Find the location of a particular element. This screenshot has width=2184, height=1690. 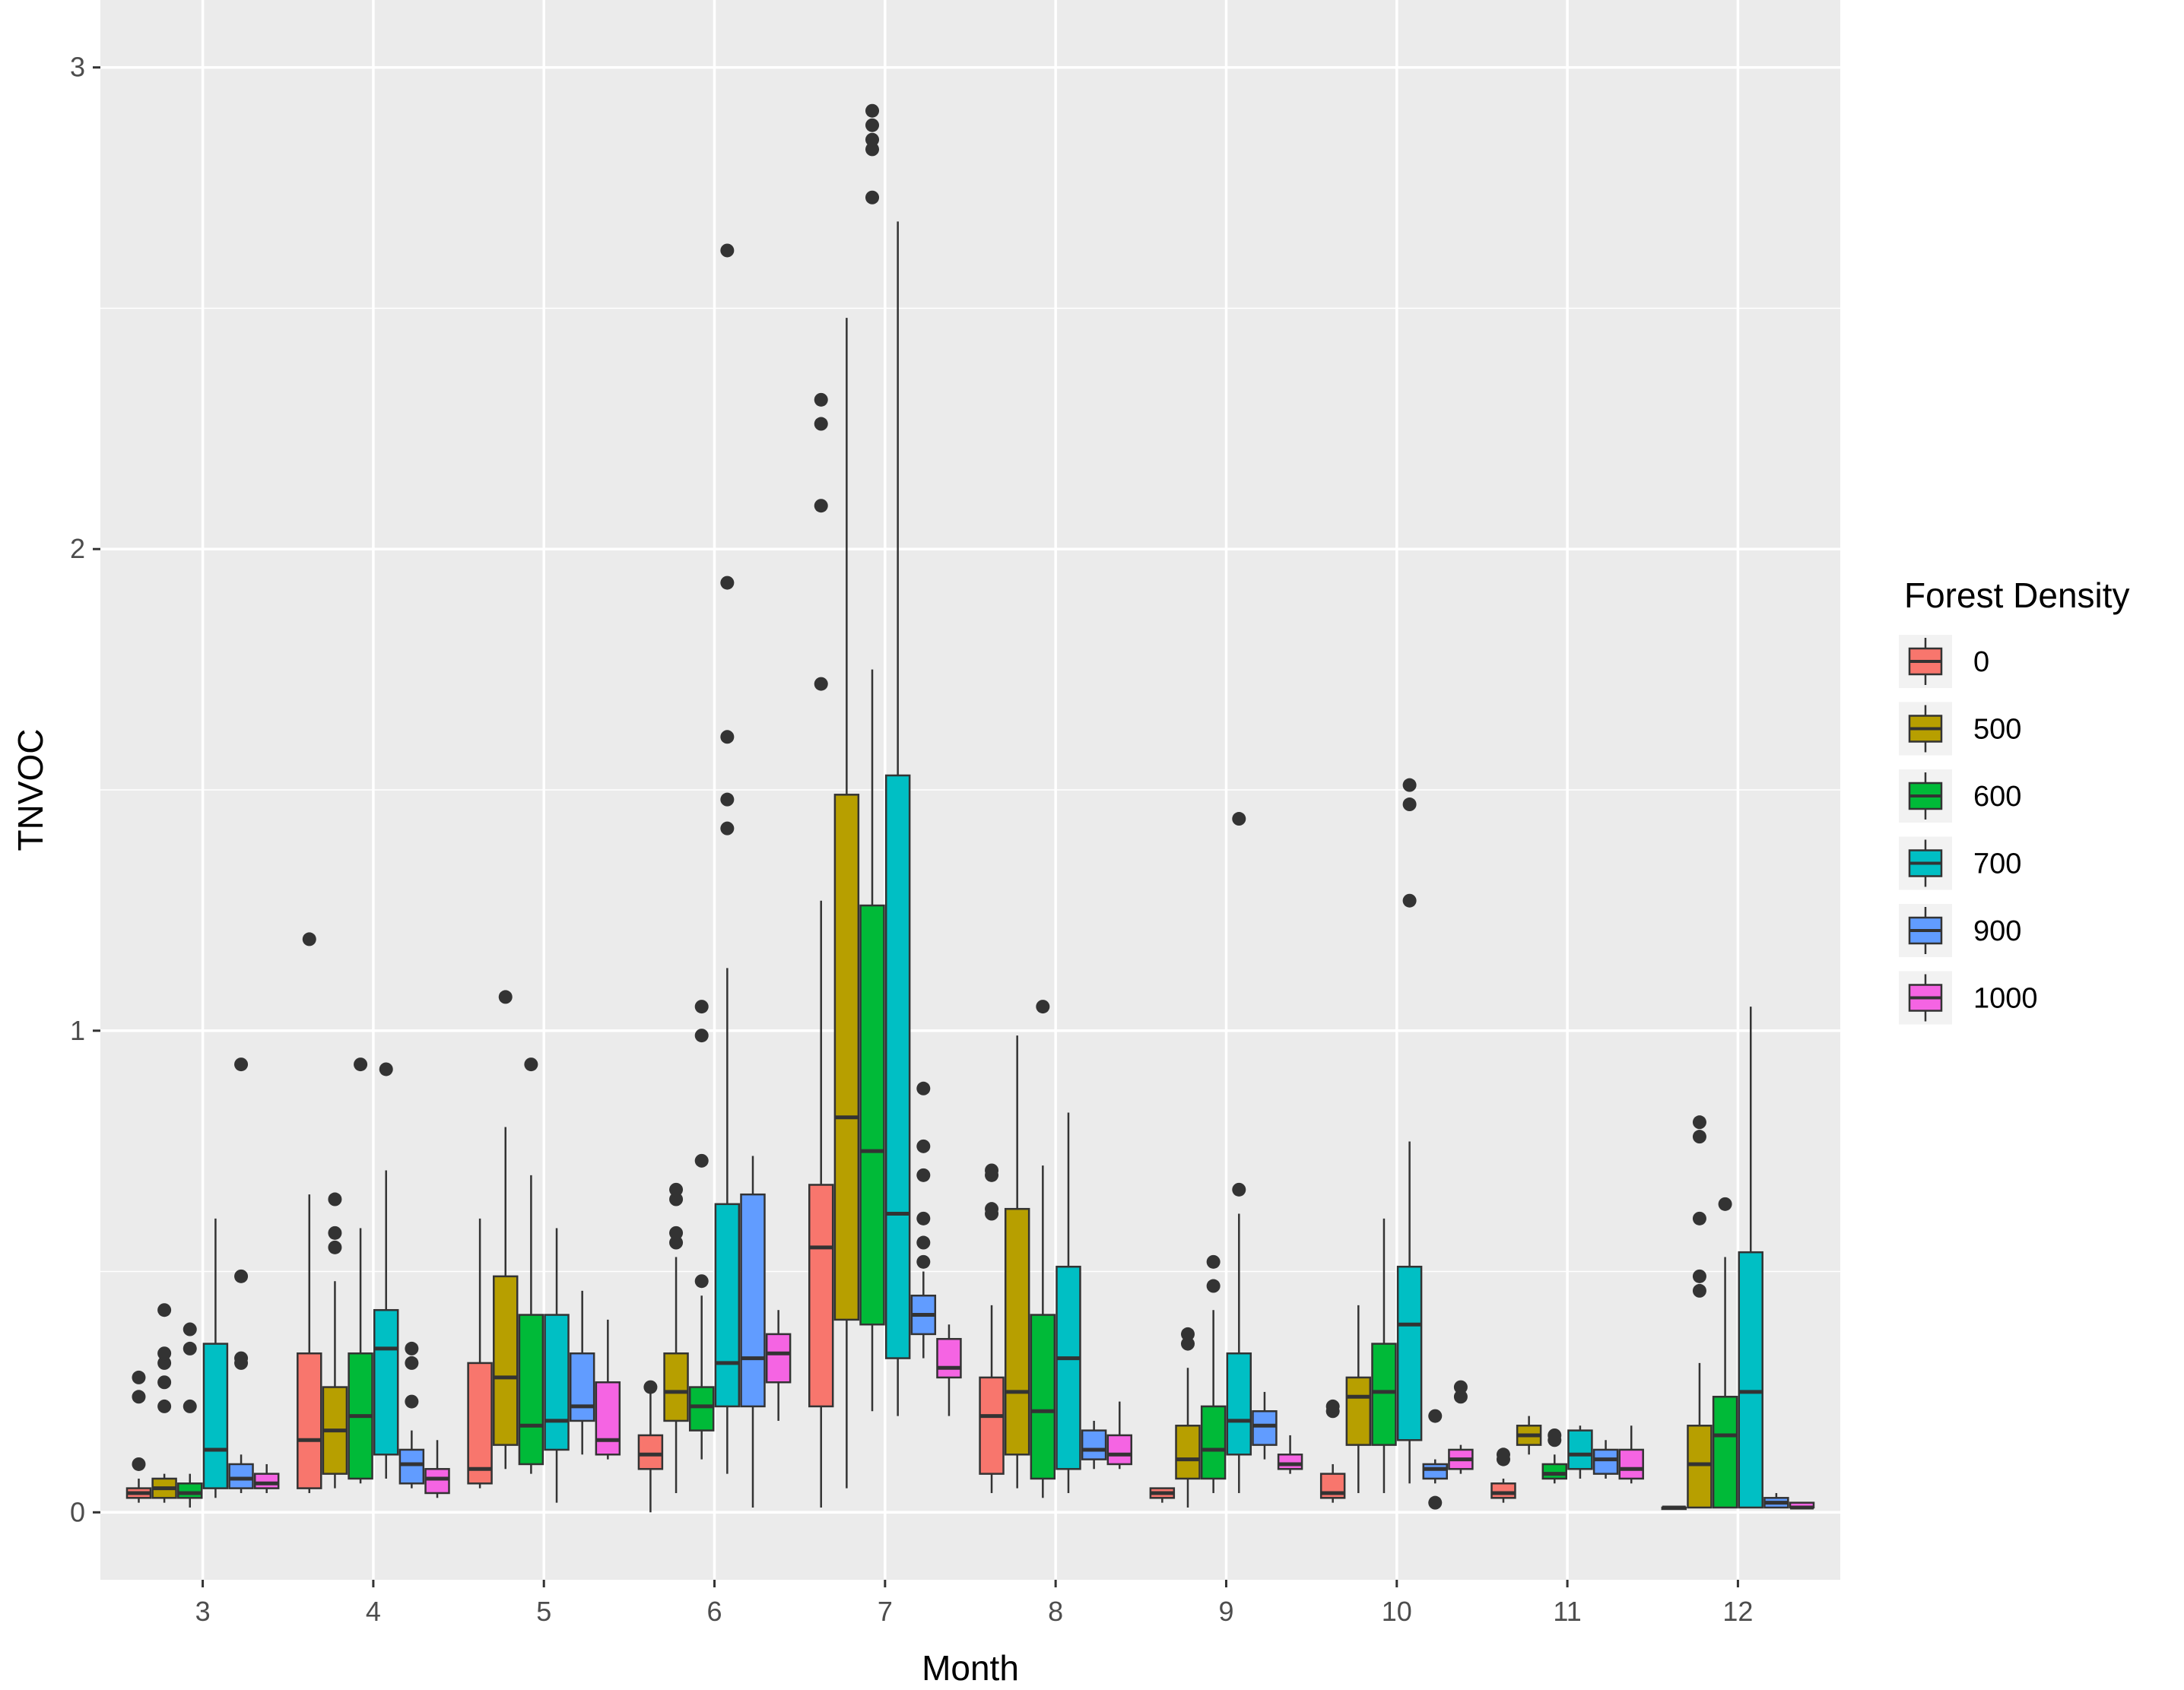

legend-label-0: 0 is located at coordinates (1981, 662).